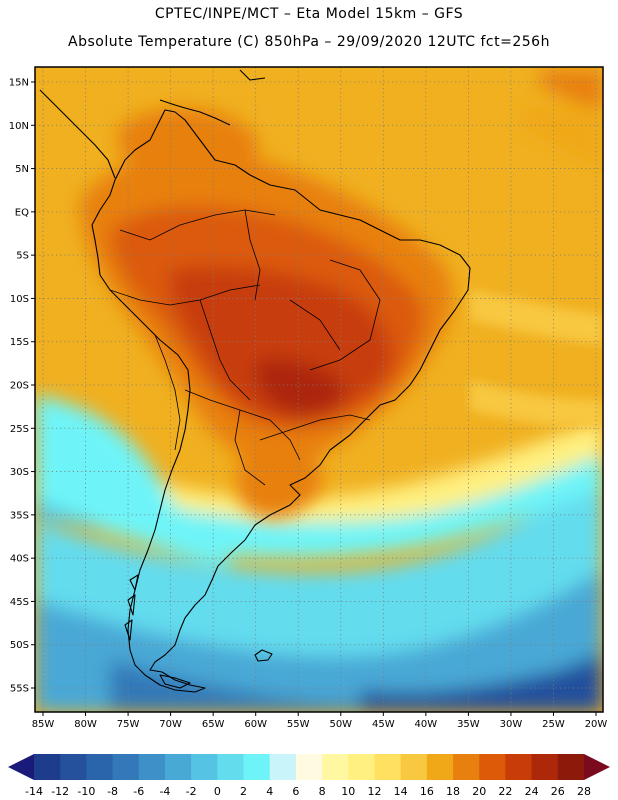  I want to click on lat-label: 20S, so click(19, 386).